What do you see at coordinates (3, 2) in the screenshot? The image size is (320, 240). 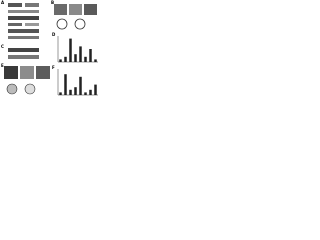 I see `panel-label: A` at bounding box center [3, 2].